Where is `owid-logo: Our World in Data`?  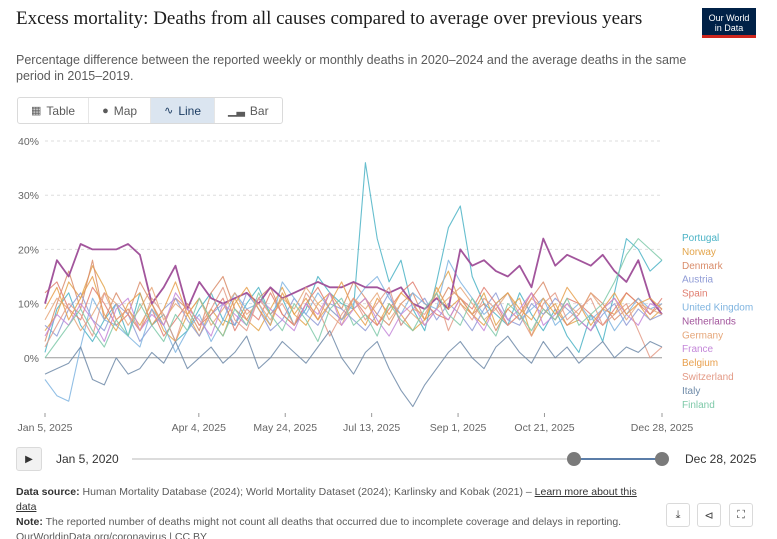 owid-logo: Our World in Data is located at coordinates (729, 23).